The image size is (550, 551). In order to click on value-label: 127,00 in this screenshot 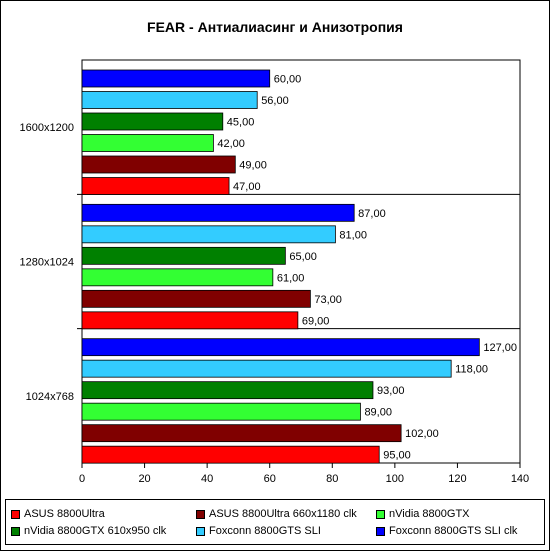, I will do `click(500, 348)`.